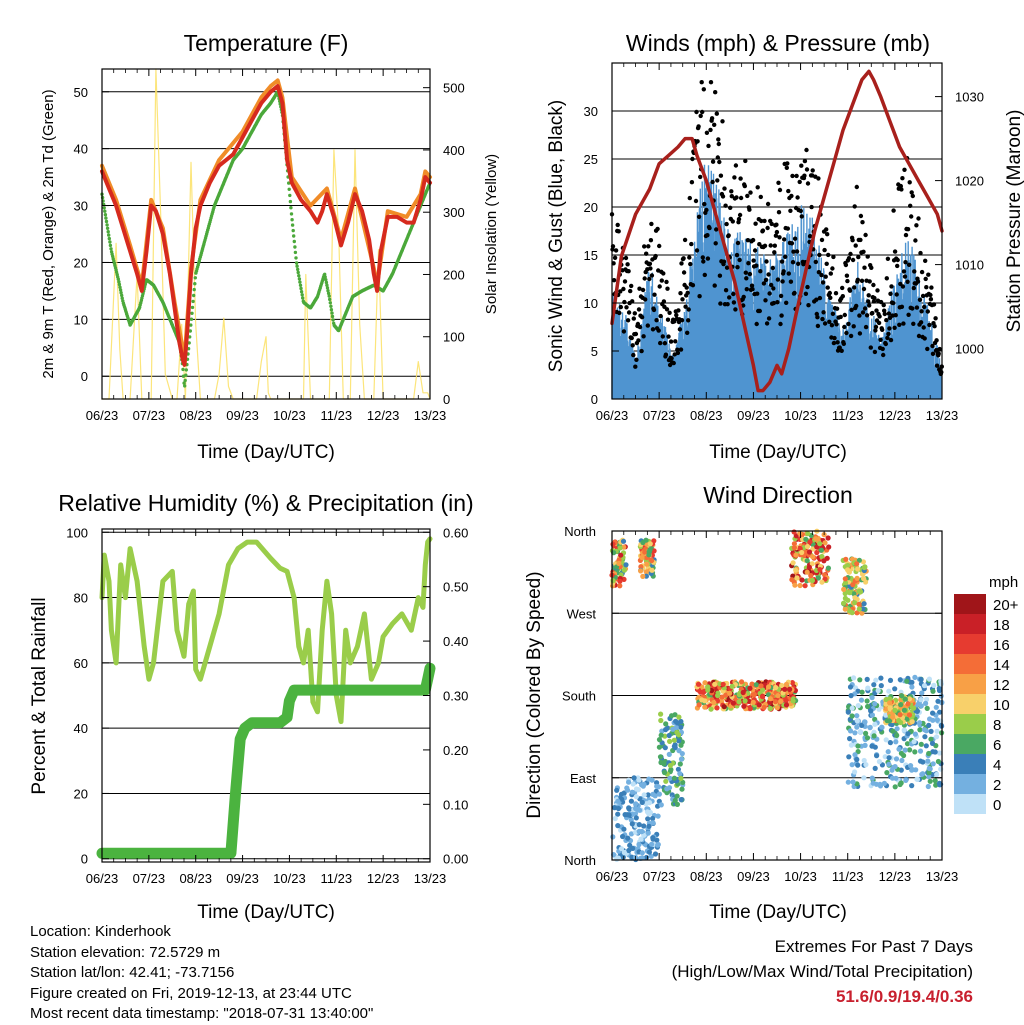  I want to click on colorbar-label: 6, so click(997, 745).